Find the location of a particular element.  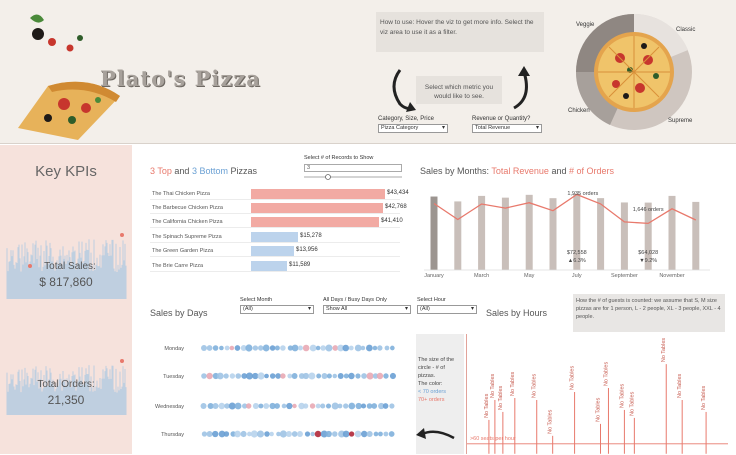

pizza-bar-row: The Barbecue Chicken Pizza $42,768 is located at coordinates (278, 208).